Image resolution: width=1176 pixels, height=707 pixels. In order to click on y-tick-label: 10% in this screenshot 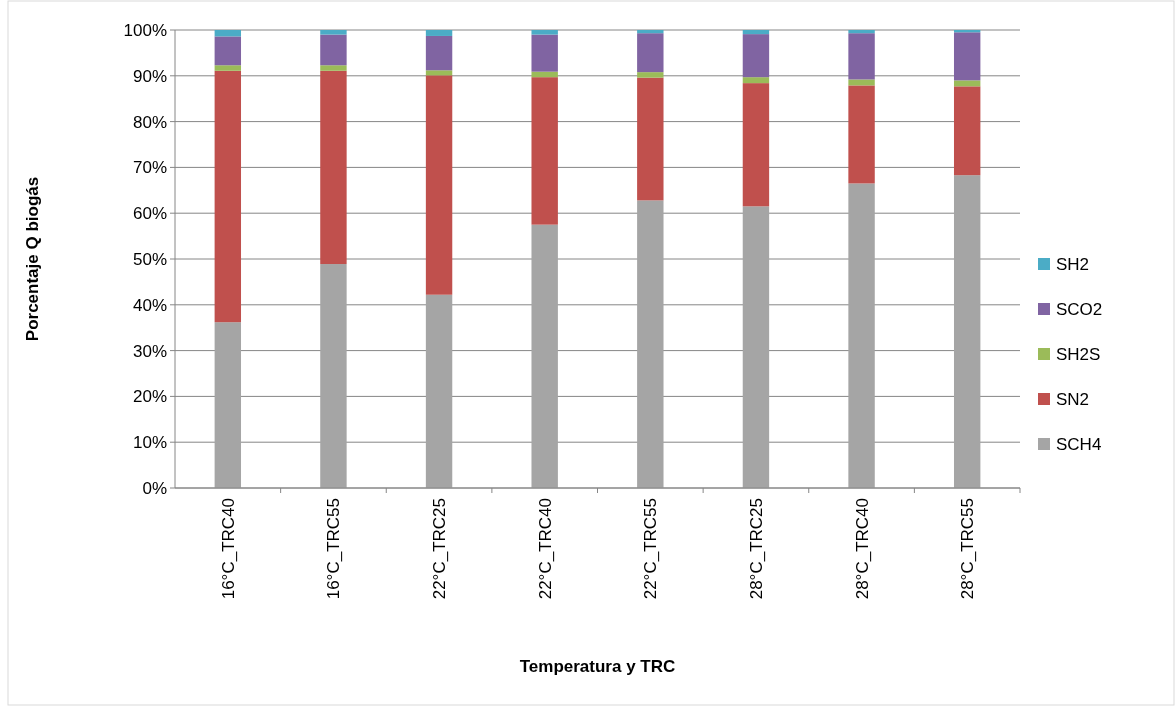, I will do `click(149, 443)`.